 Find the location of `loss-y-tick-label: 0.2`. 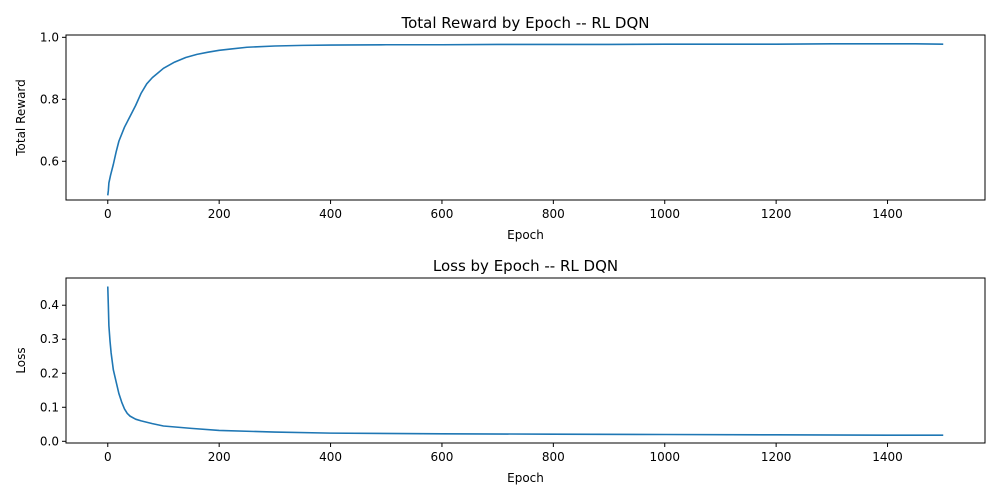

loss-y-tick-label: 0.2 is located at coordinates (49, 373).